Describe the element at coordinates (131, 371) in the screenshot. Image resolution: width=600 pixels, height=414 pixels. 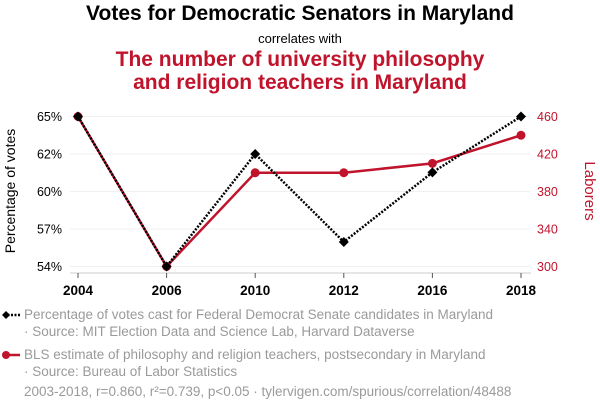
I see `legend-source-teachers: · Source: Bureau of Labor Statistics` at that location.